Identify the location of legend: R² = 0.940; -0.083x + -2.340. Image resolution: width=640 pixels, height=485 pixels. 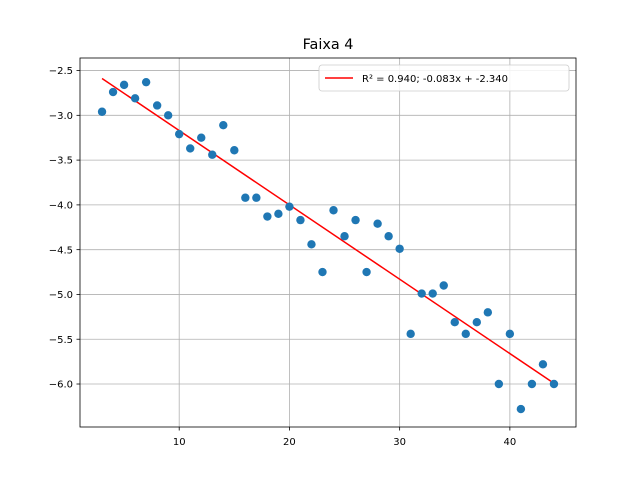
(444, 78).